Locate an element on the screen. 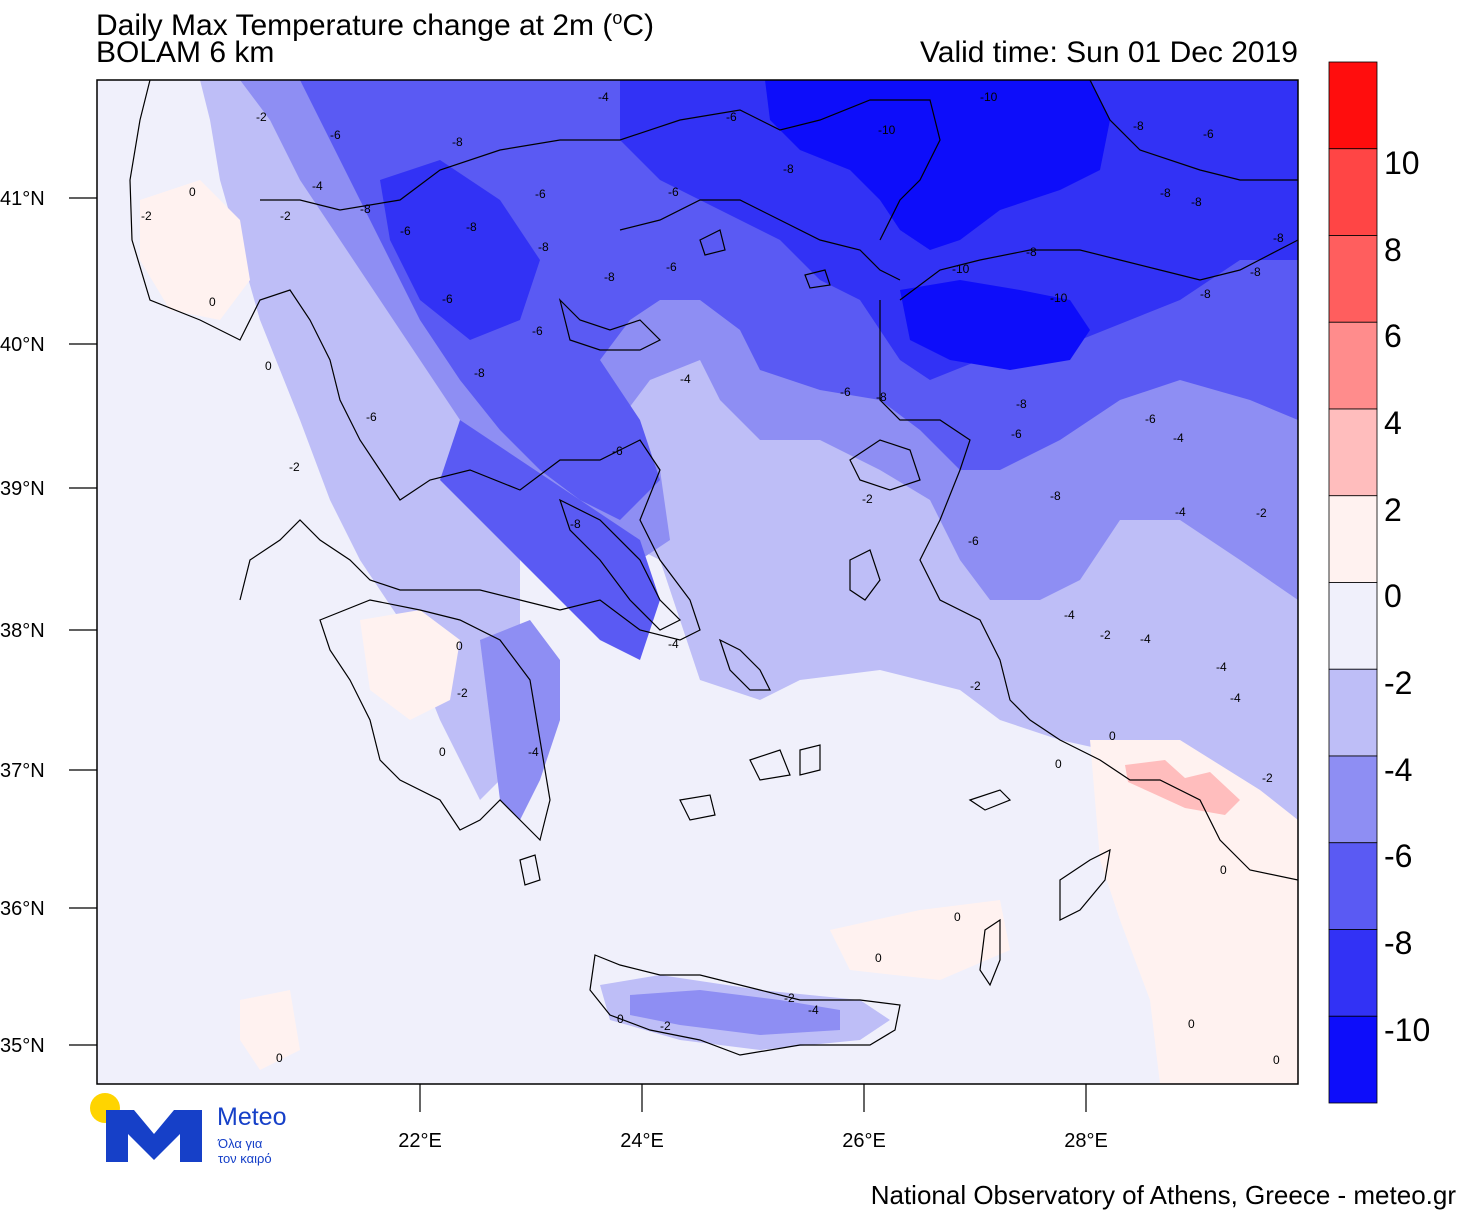 The width and height of the screenshot is (1458, 1213). logo-tagline-line2: τον καιρό is located at coordinates (245, 1158).